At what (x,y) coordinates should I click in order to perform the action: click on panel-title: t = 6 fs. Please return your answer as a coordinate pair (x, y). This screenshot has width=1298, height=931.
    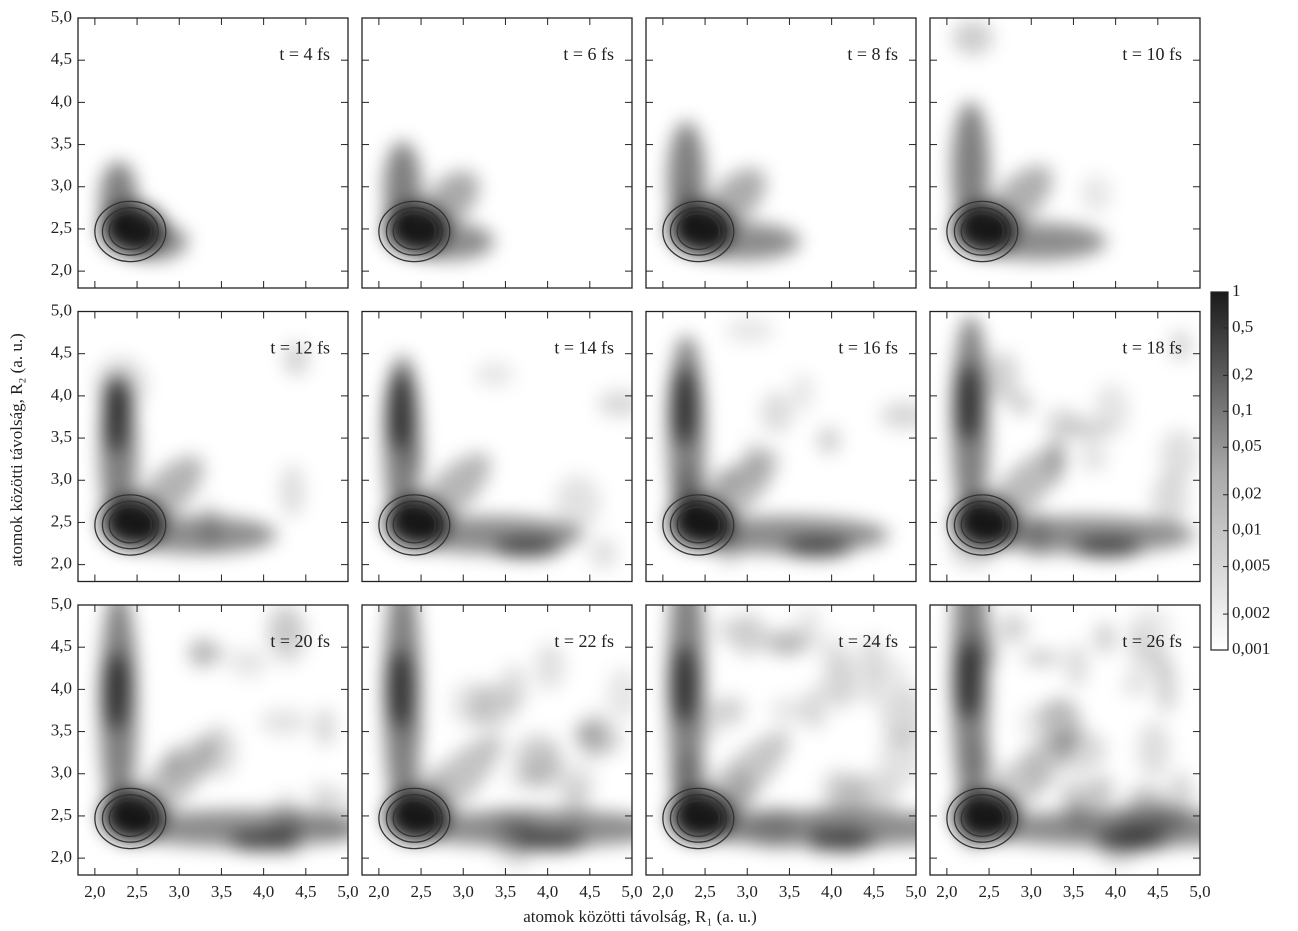
    Looking at the image, I should click on (588, 54).